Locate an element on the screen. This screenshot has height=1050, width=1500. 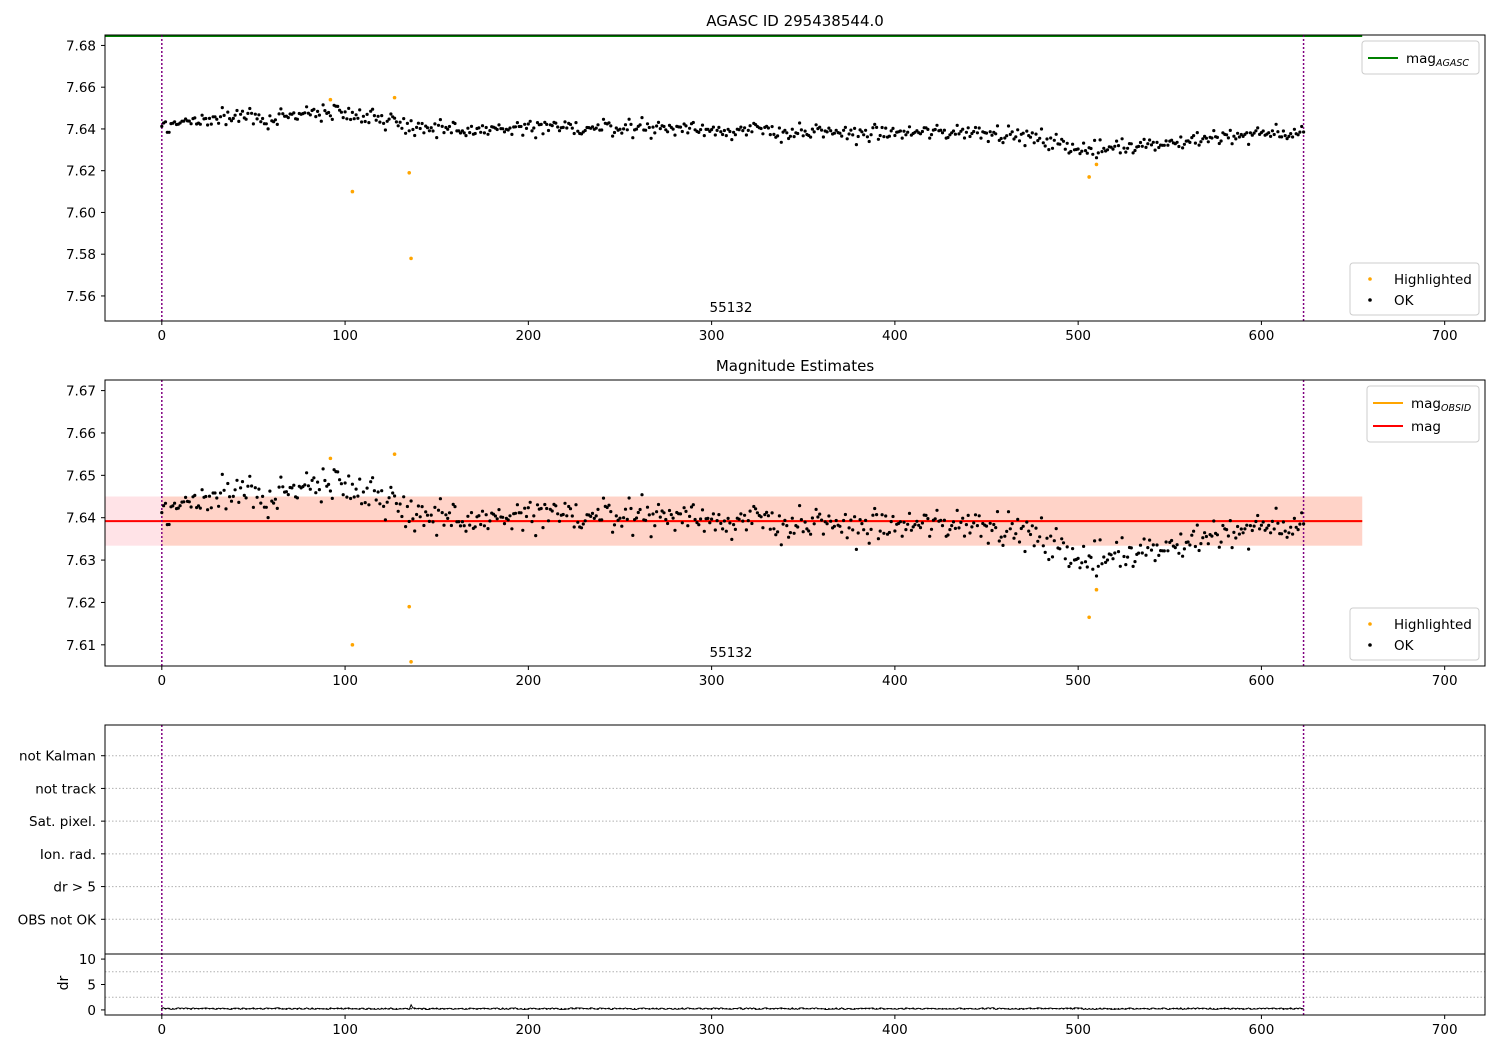
legend-marker is located at coordinates (1370, 300).